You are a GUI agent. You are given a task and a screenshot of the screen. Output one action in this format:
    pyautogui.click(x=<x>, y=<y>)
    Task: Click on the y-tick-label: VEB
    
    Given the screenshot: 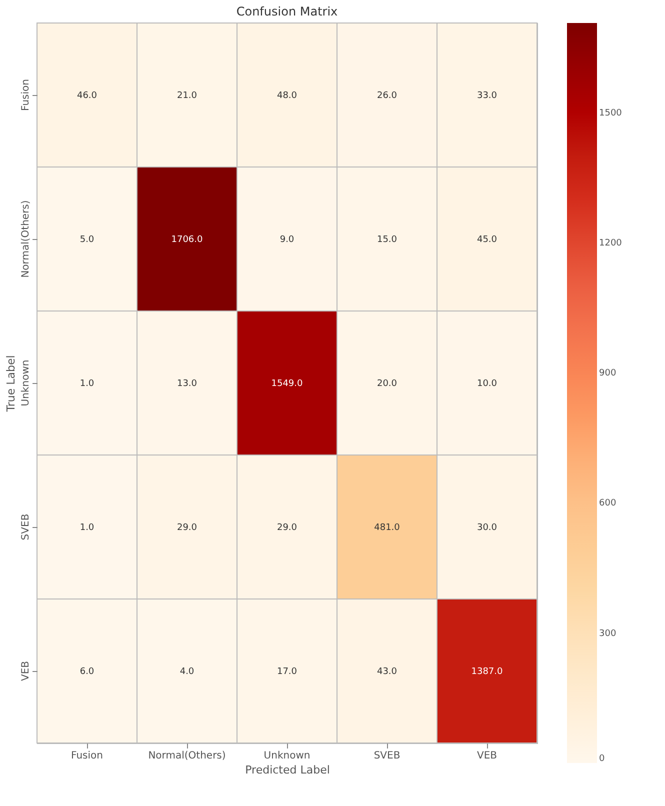 What is the action you would take?
    pyautogui.click(x=26, y=671)
    